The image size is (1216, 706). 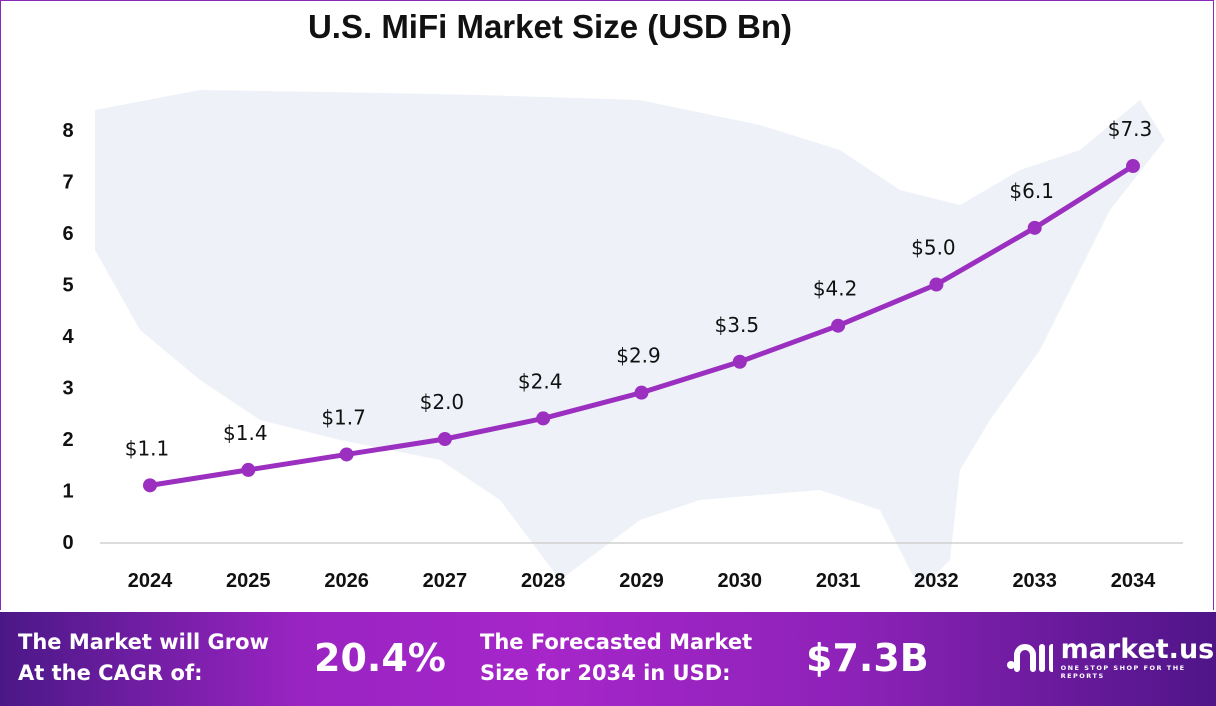 I want to click on x-tick-label: 2027, so click(x=445, y=581).